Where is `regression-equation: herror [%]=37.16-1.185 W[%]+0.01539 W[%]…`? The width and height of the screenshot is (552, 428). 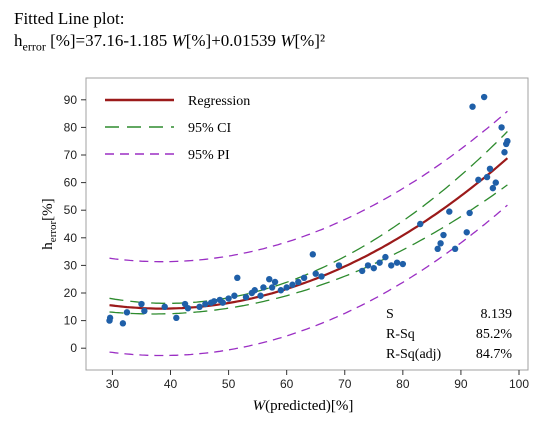 regression-equation: herror [%]=37.16-1.185 W[%]+0.01539 W[%]… is located at coordinates (169, 43).